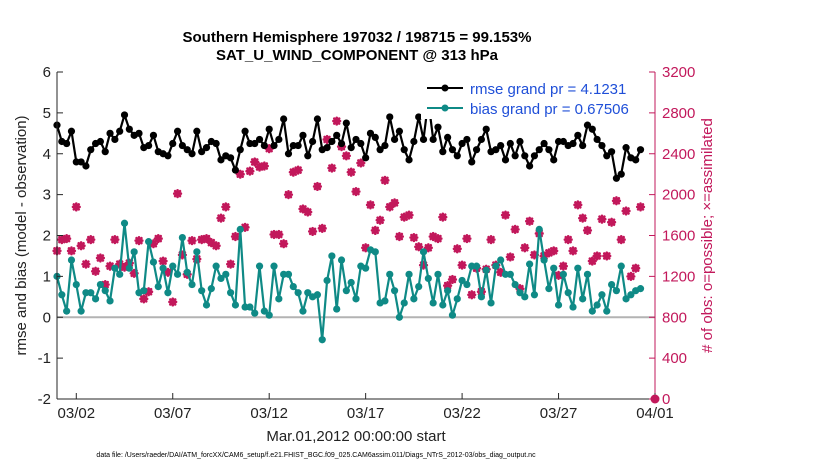  I want to click on legend-bias-marker, so click(445, 108).